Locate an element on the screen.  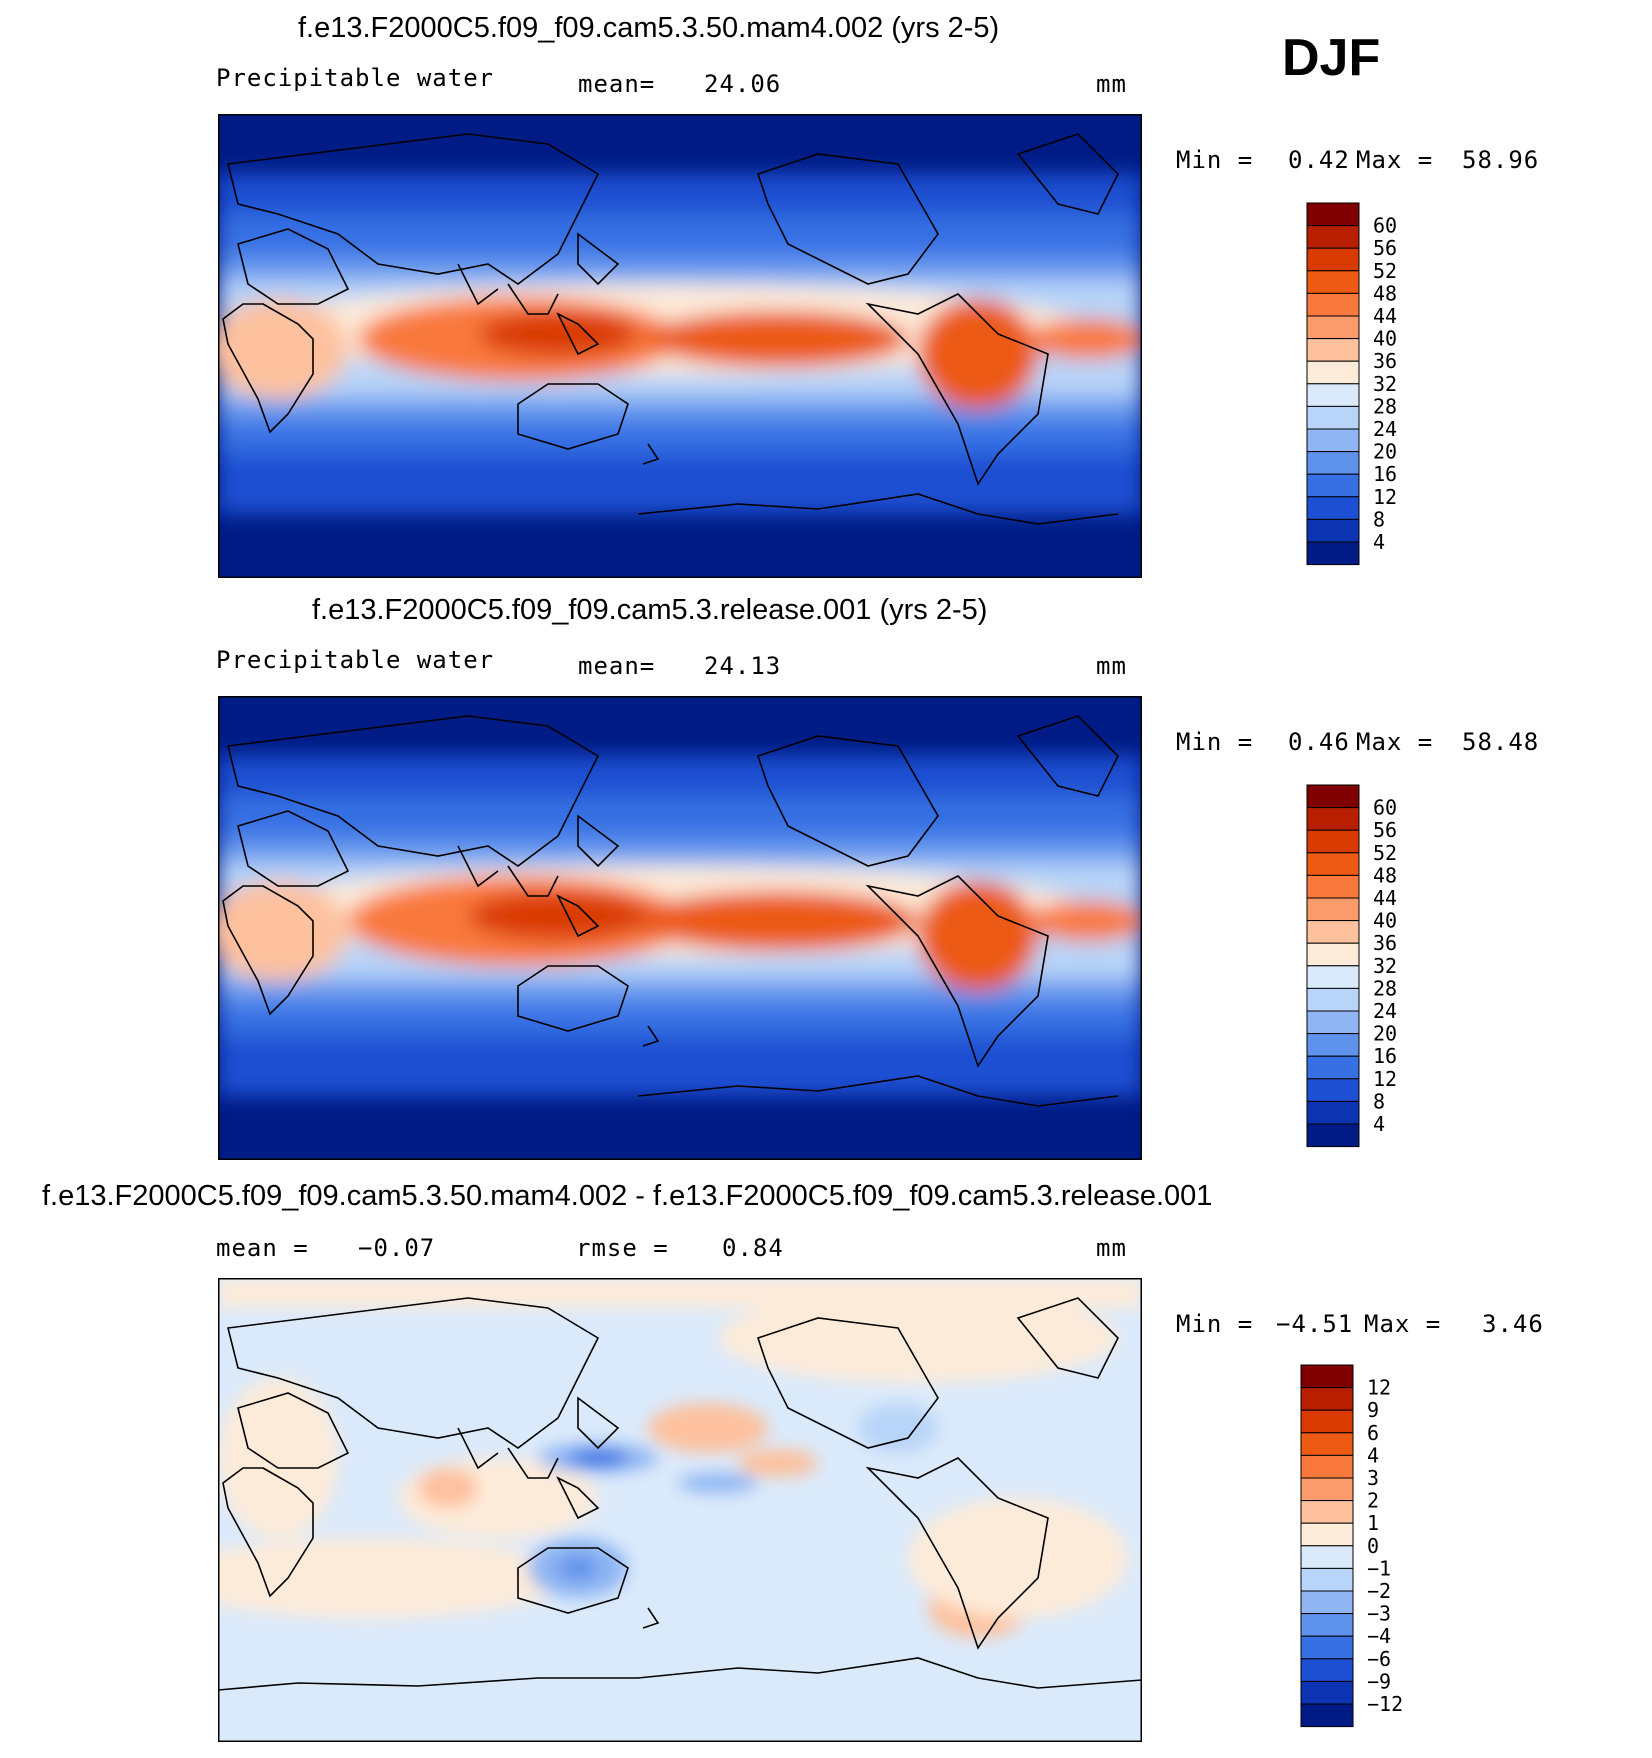
season-label: DJF is located at coordinates (1331, 58).